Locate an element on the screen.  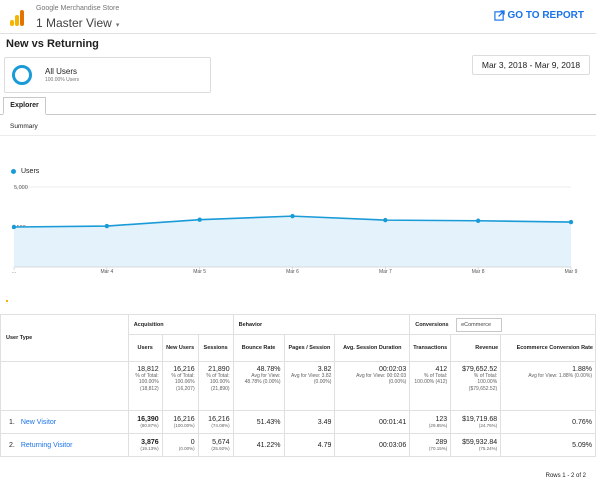
behavior-header: Behavior is located at coordinates (321, 324).